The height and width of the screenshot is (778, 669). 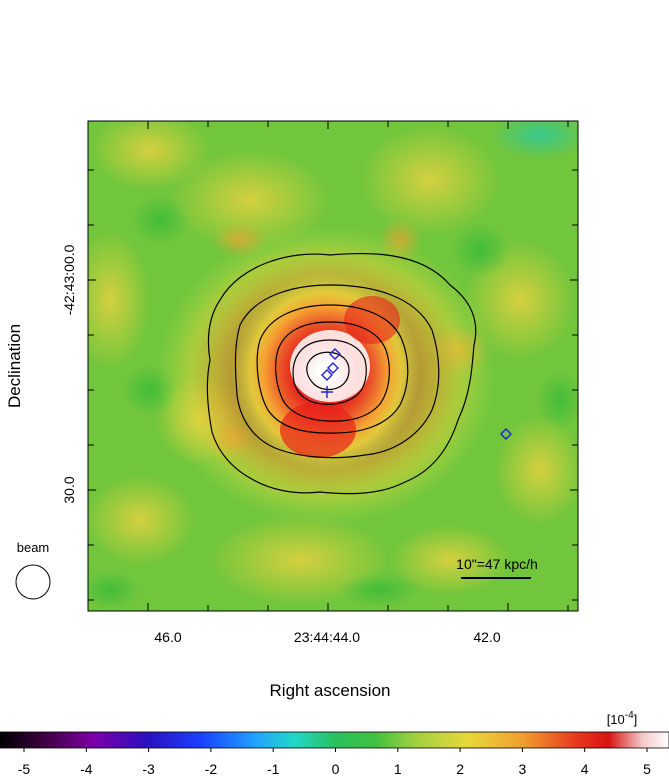 I want to click on beam-label: beam, so click(x=33, y=547).